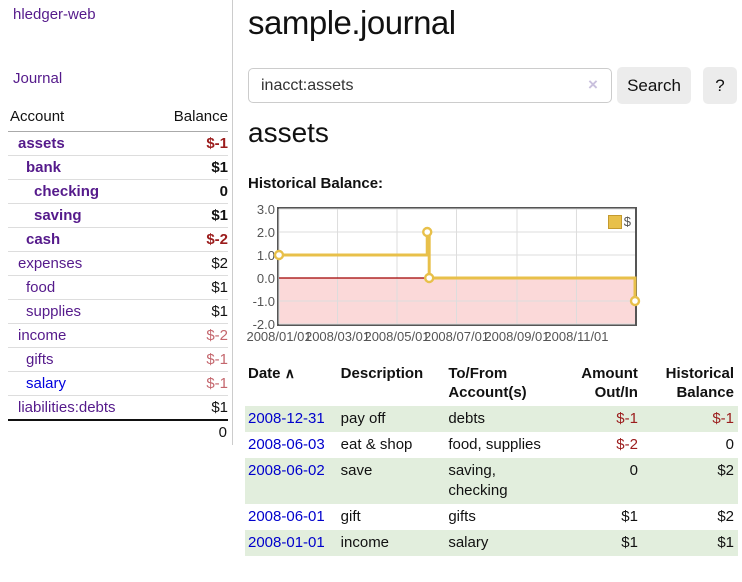 This screenshot has height=582, width=742. What do you see at coordinates (54, 311) in the screenshot?
I see `account-link: supplies` at bounding box center [54, 311].